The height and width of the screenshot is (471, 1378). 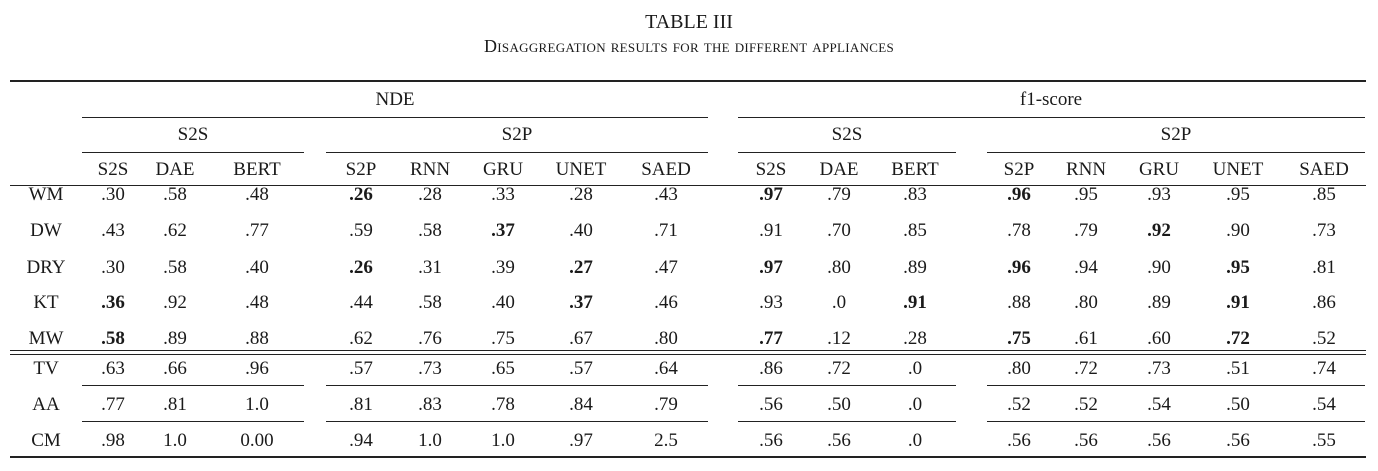 I want to click on group-rule-nde, so click(x=395, y=117).